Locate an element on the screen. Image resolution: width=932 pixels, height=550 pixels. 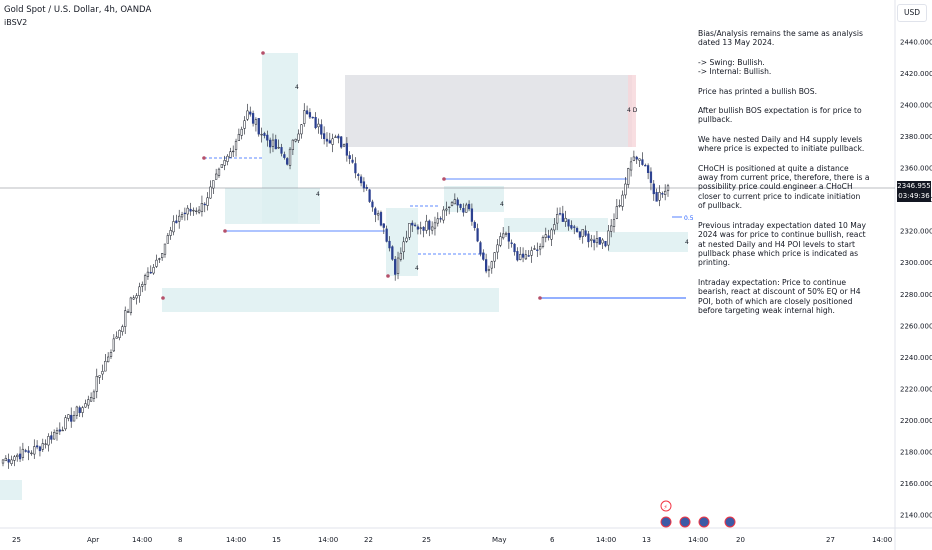
bos-origin-marker is located at coordinates (444, 179).